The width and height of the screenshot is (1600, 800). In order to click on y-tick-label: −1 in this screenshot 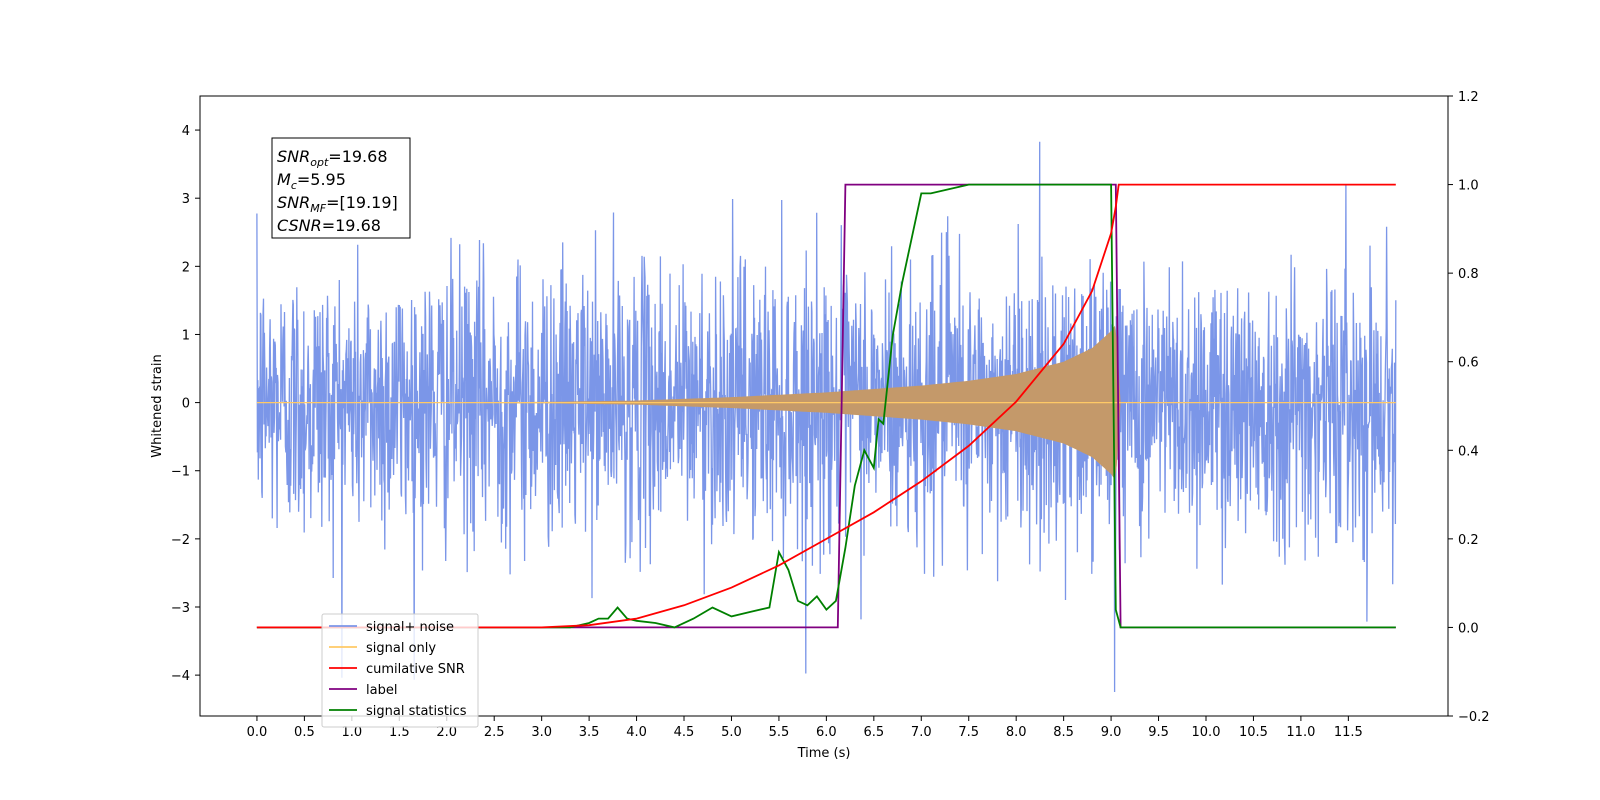, I will do `click(180, 472)`.